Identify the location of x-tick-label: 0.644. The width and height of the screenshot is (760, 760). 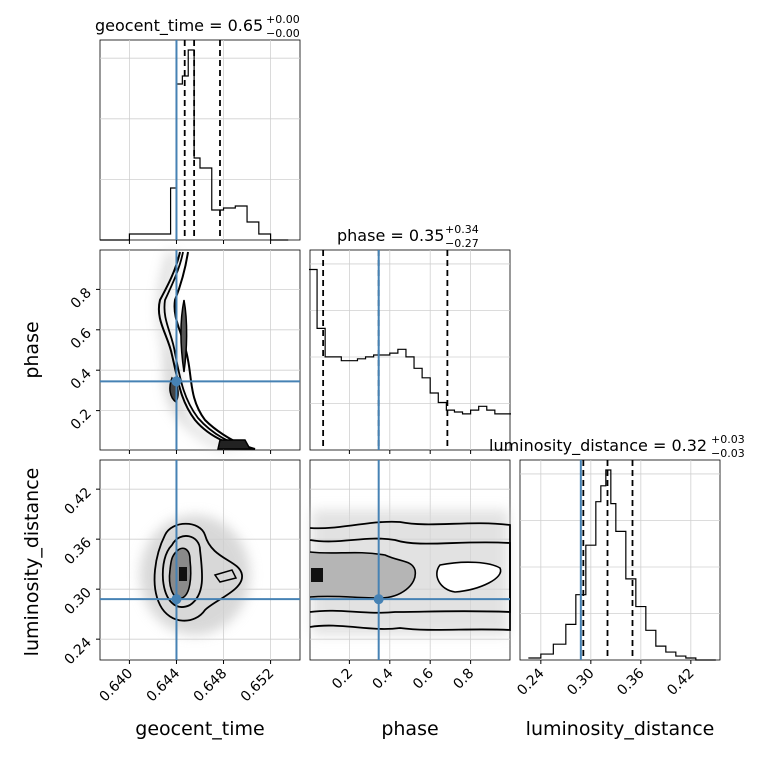
(164, 685).